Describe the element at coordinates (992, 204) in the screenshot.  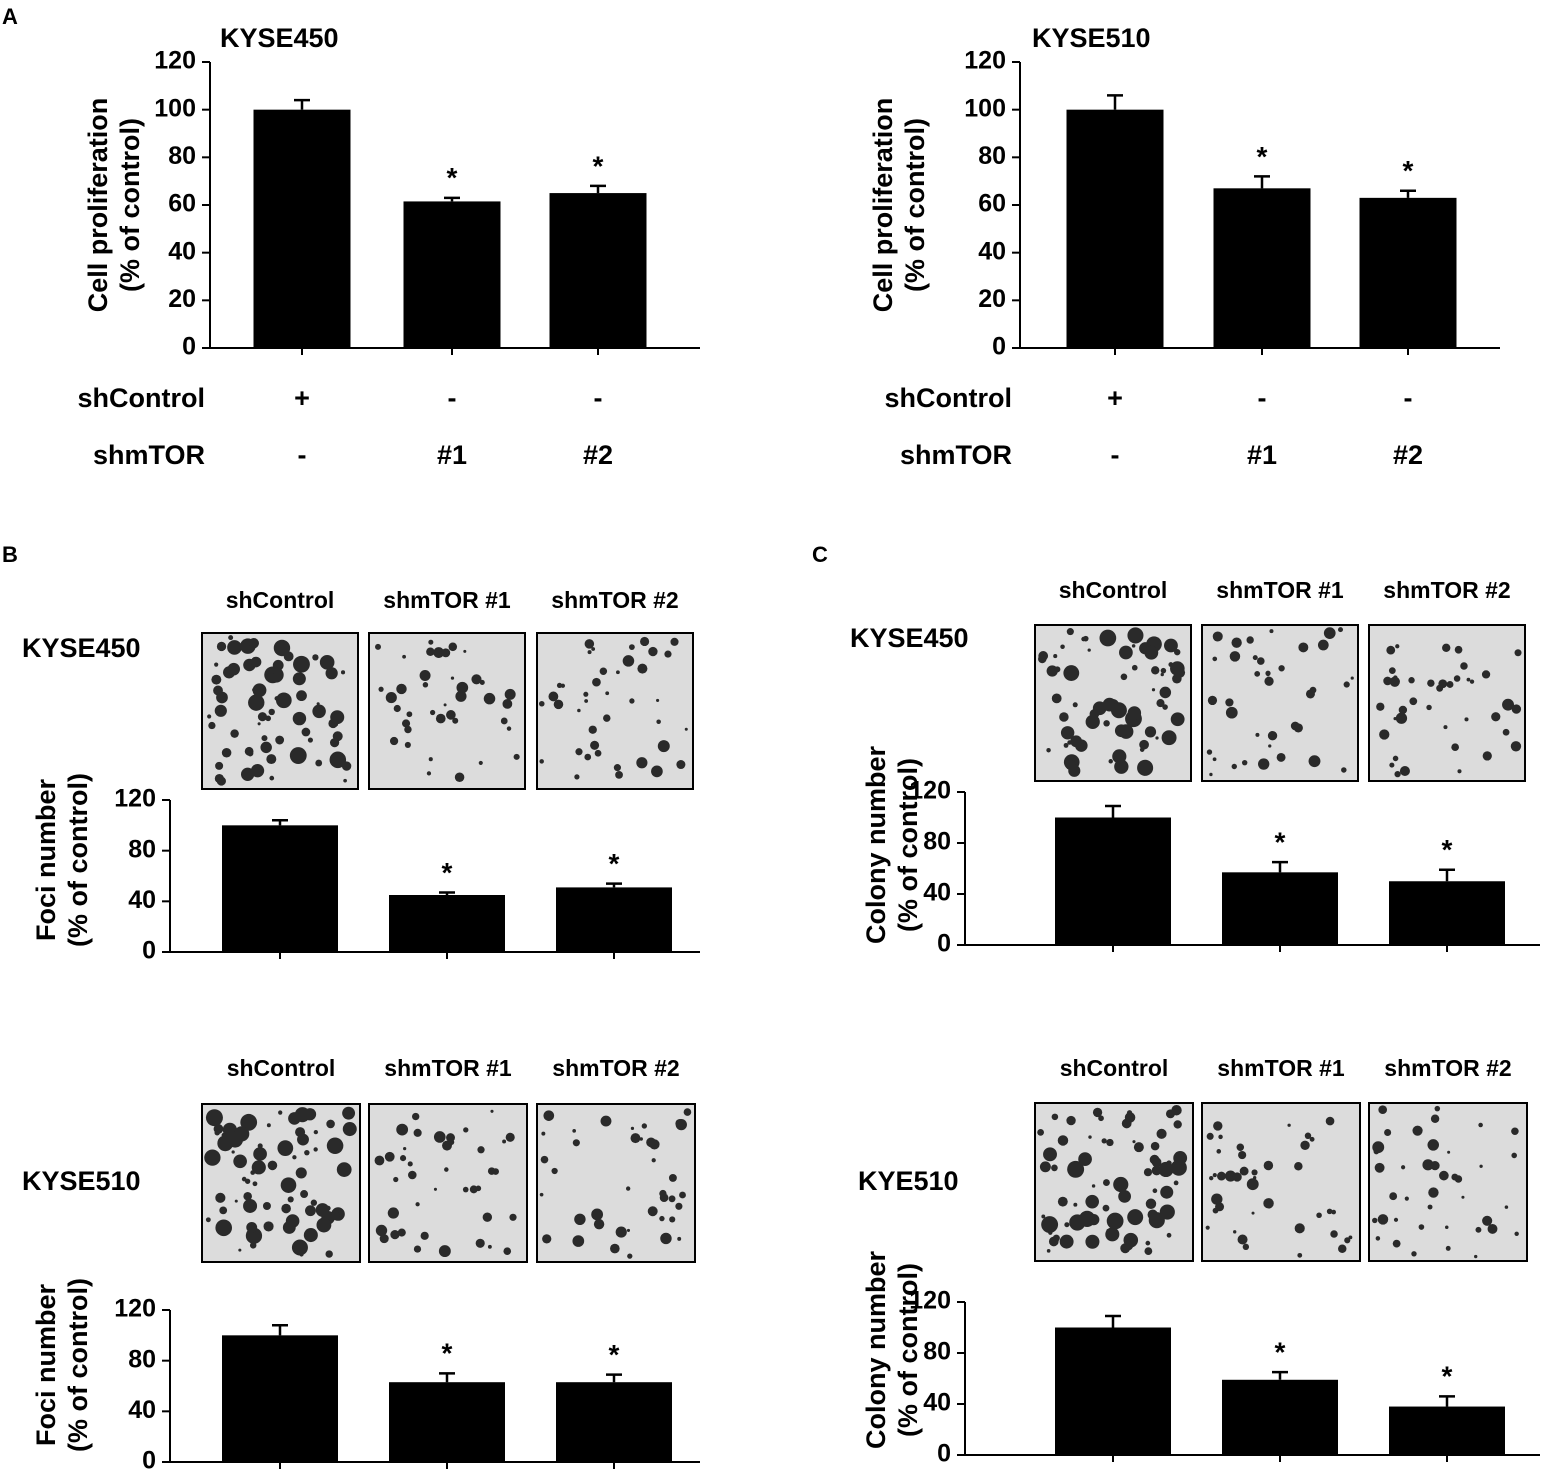
I see `y-tick-label: 60` at that location.